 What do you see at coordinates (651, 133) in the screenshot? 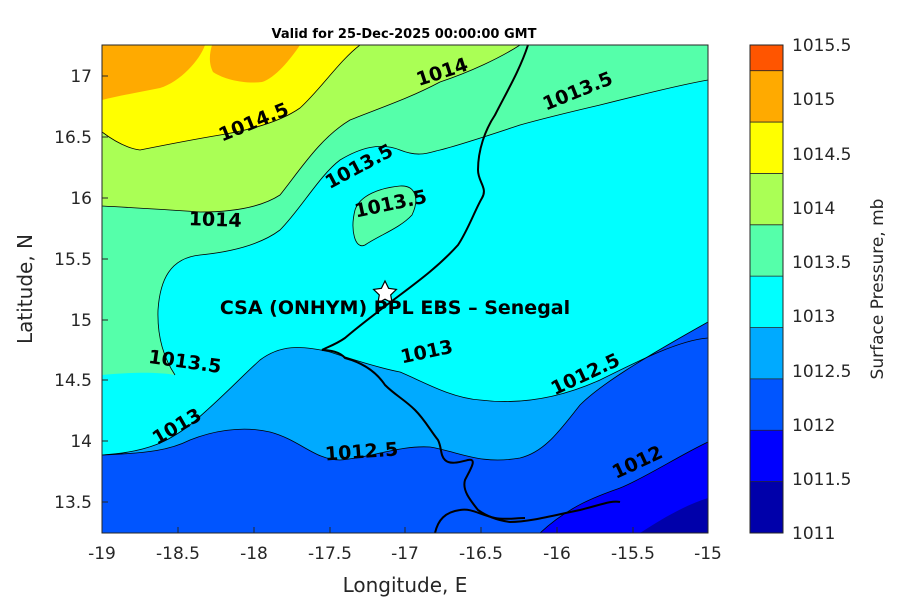
I see `band-1013-islet` at bounding box center [651, 133].